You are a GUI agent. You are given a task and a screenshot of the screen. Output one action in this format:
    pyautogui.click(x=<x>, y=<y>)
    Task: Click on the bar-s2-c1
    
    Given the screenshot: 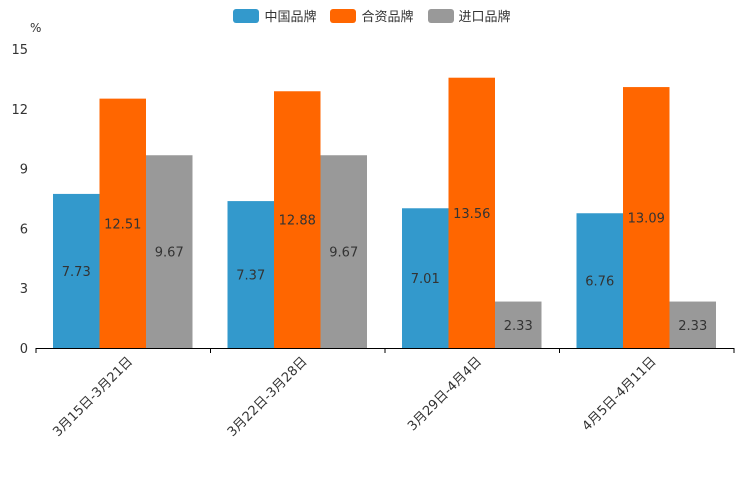 What is the action you would take?
    pyautogui.click(x=343, y=251)
    